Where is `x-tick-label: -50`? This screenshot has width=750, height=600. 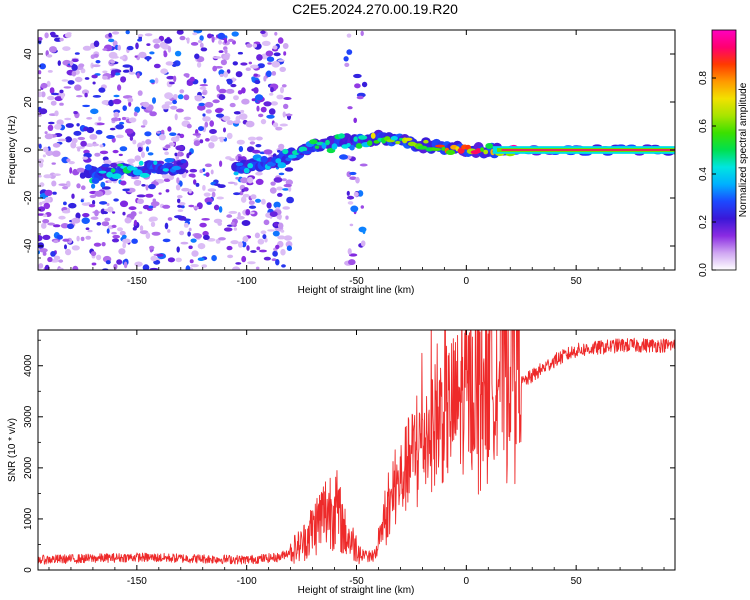 x-tick-label: -50 is located at coordinates (356, 581).